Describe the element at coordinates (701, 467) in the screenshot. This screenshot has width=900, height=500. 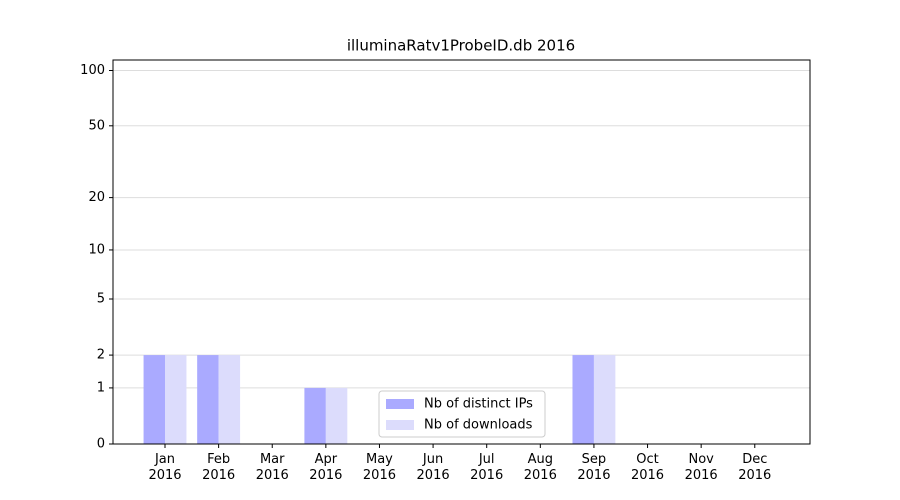
I see `x-tick-label: Nov 2016` at that location.